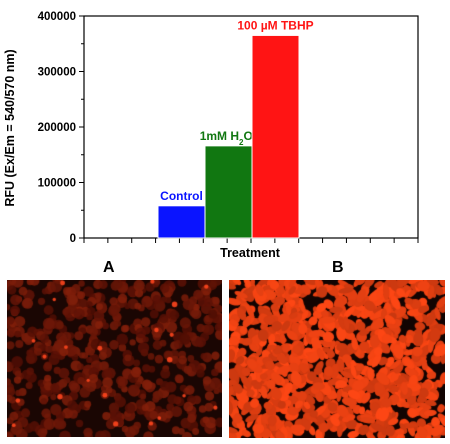 The width and height of the screenshot is (450, 444). Describe the element at coordinates (57, 73) in the screenshot. I see `y-tick-label: 300000` at that location.